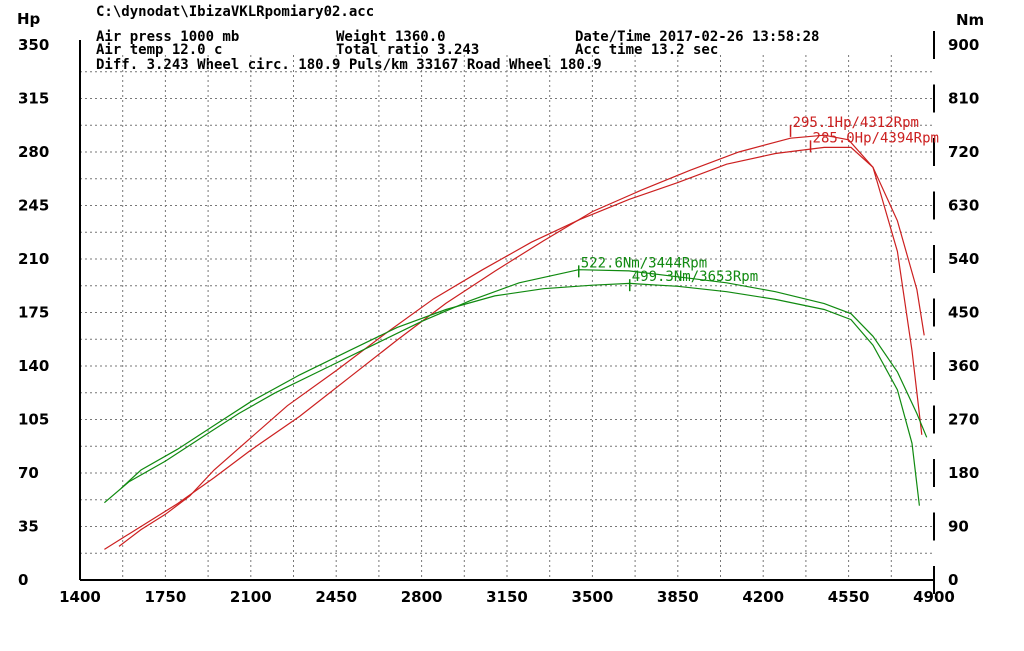  Describe the element at coordinates (934, 597) in the screenshot. I see `x-tick-label: 4900` at that location.